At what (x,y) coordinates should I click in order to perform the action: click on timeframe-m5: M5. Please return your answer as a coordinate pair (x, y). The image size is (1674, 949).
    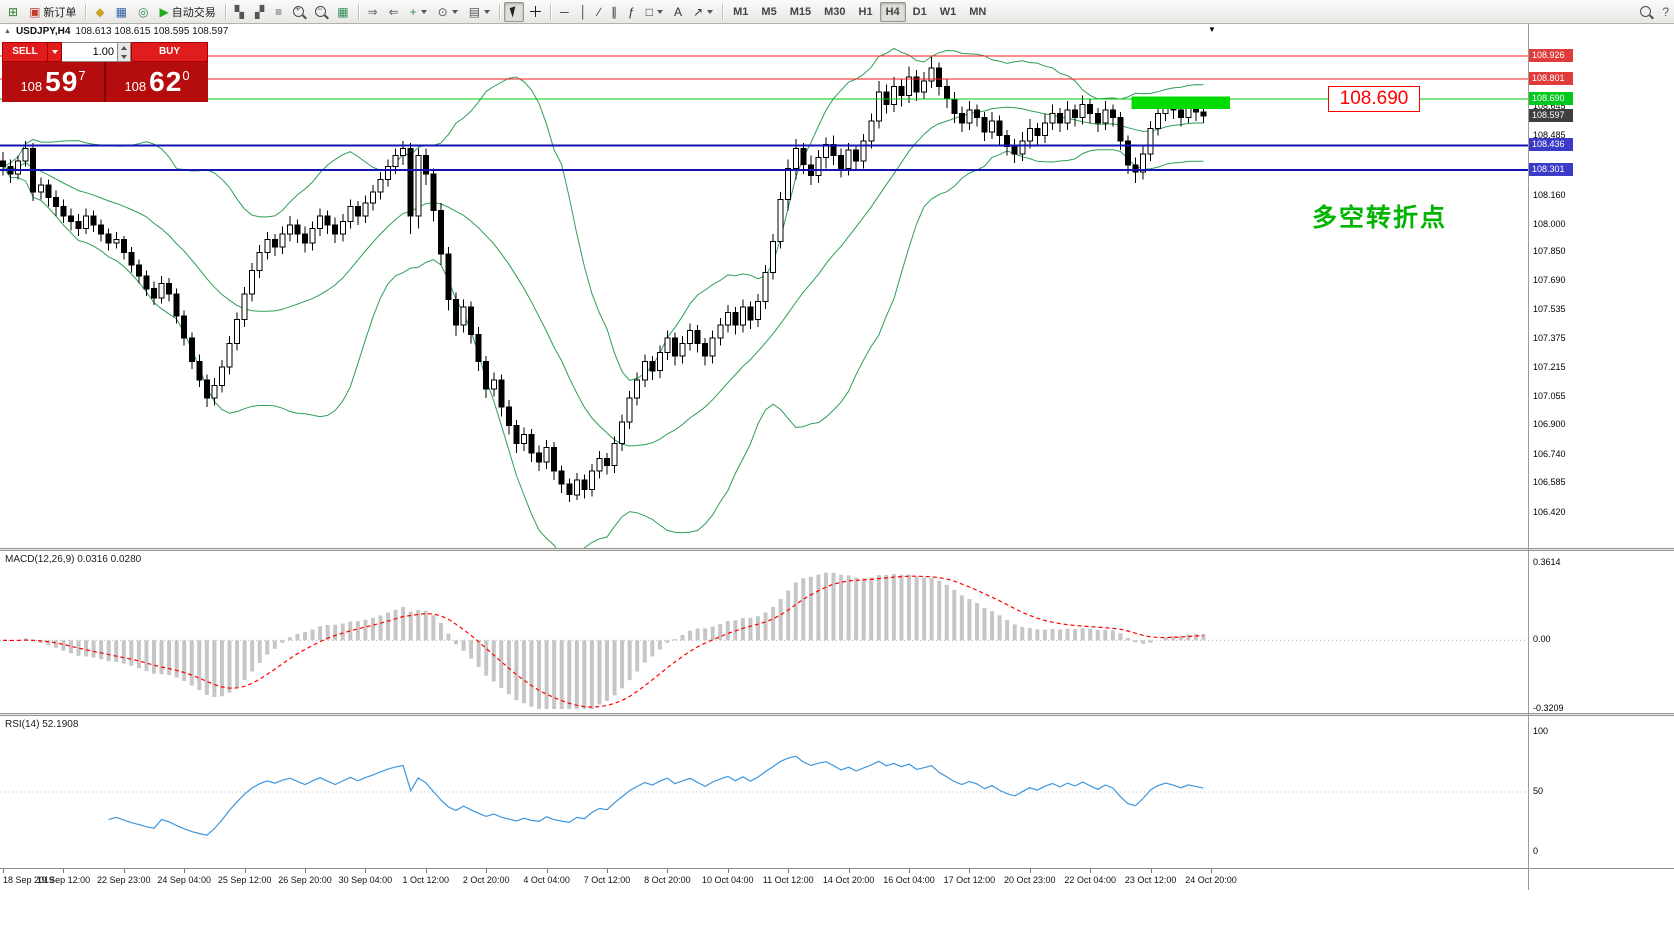
    Looking at the image, I should click on (768, 12).